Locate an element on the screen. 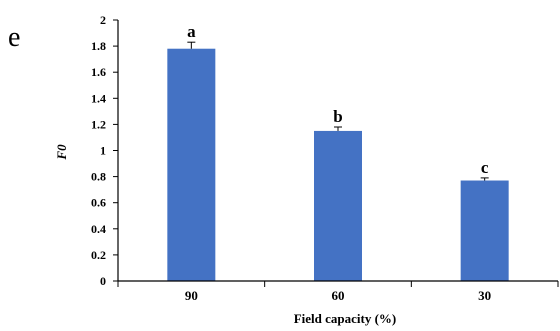 The image size is (560, 331). significance-label-90: a is located at coordinates (191, 31).